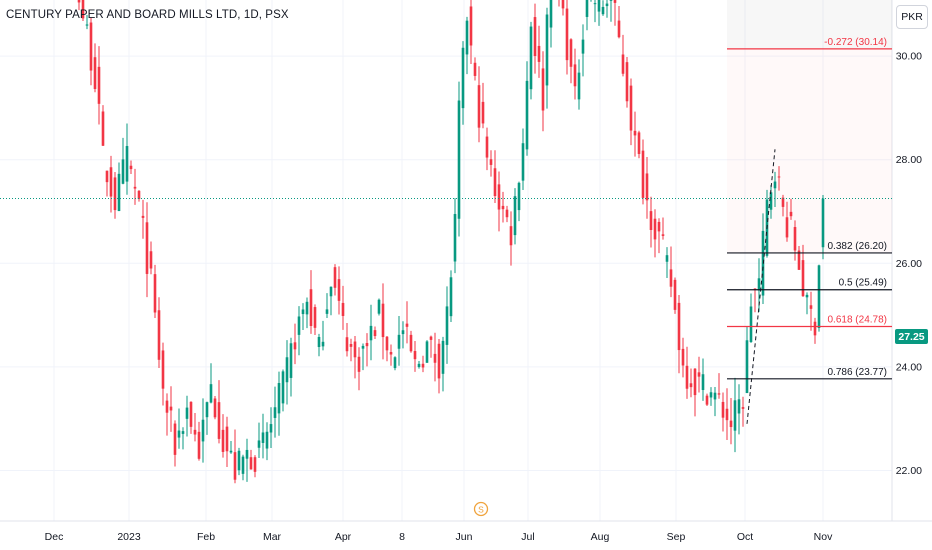 This screenshot has height=550, width=932. I want to click on dividend-icon, so click(481, 509).